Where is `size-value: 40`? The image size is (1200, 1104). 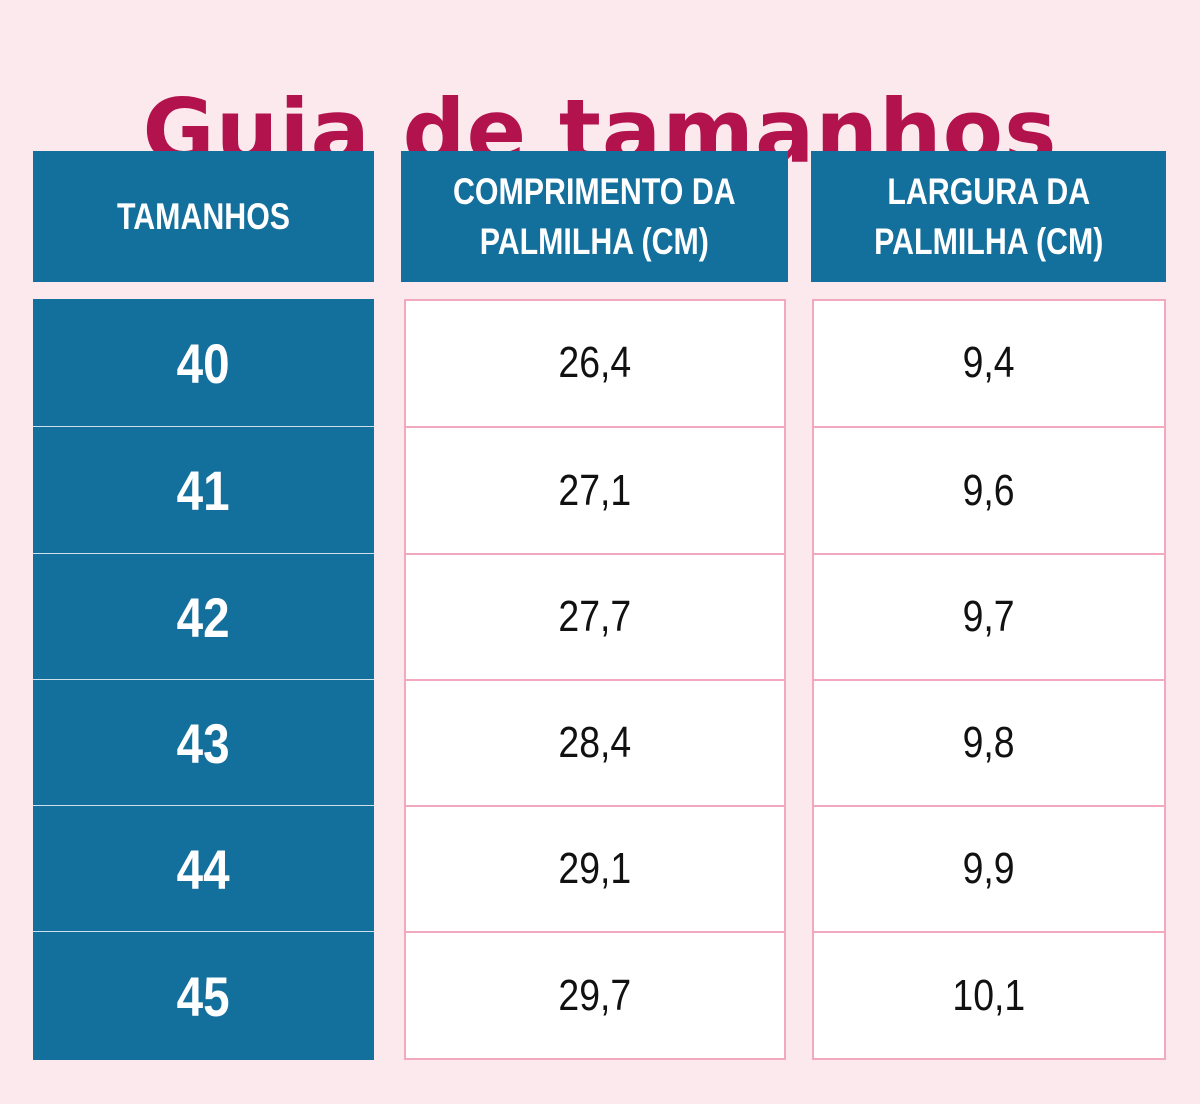 size-value: 40 is located at coordinates (203, 363).